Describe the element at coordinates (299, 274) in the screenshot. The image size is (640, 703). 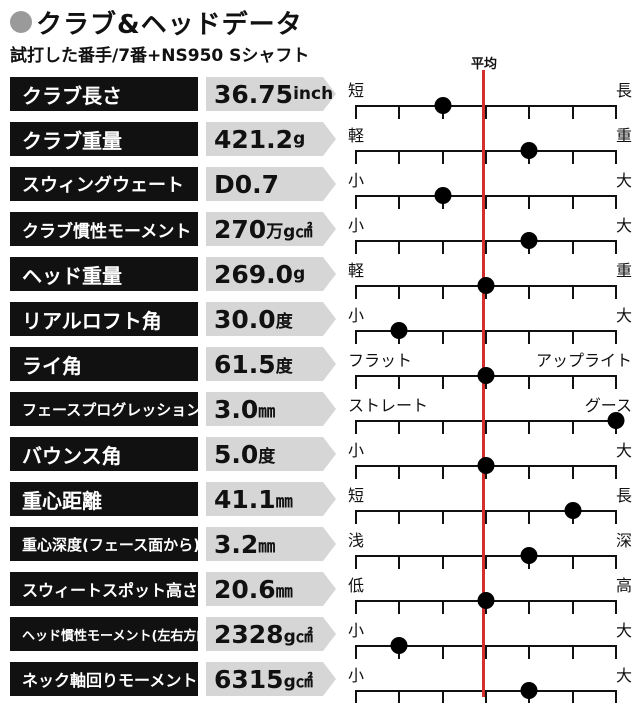
I see `value-unit: g` at that location.